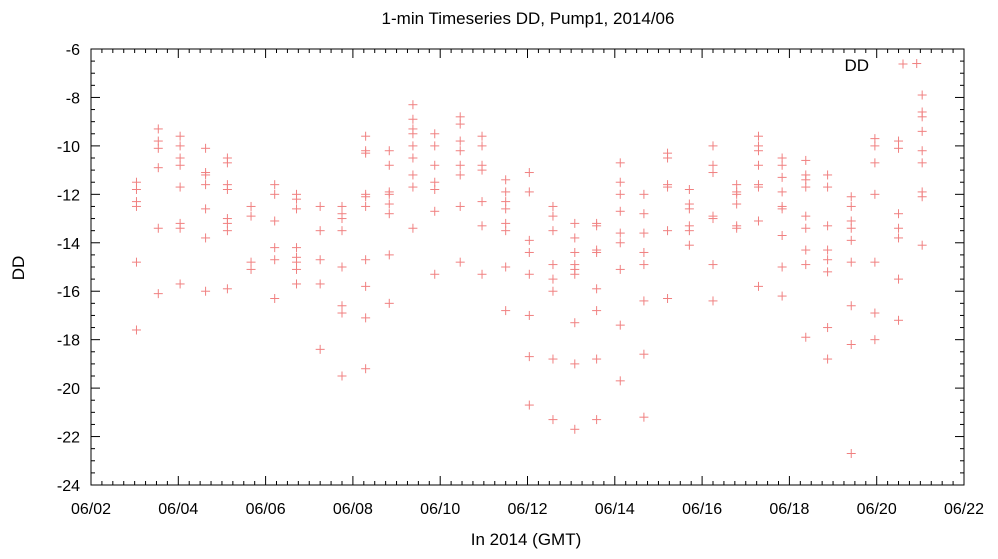  I want to click on legend-plus-icon, so click(903, 64).